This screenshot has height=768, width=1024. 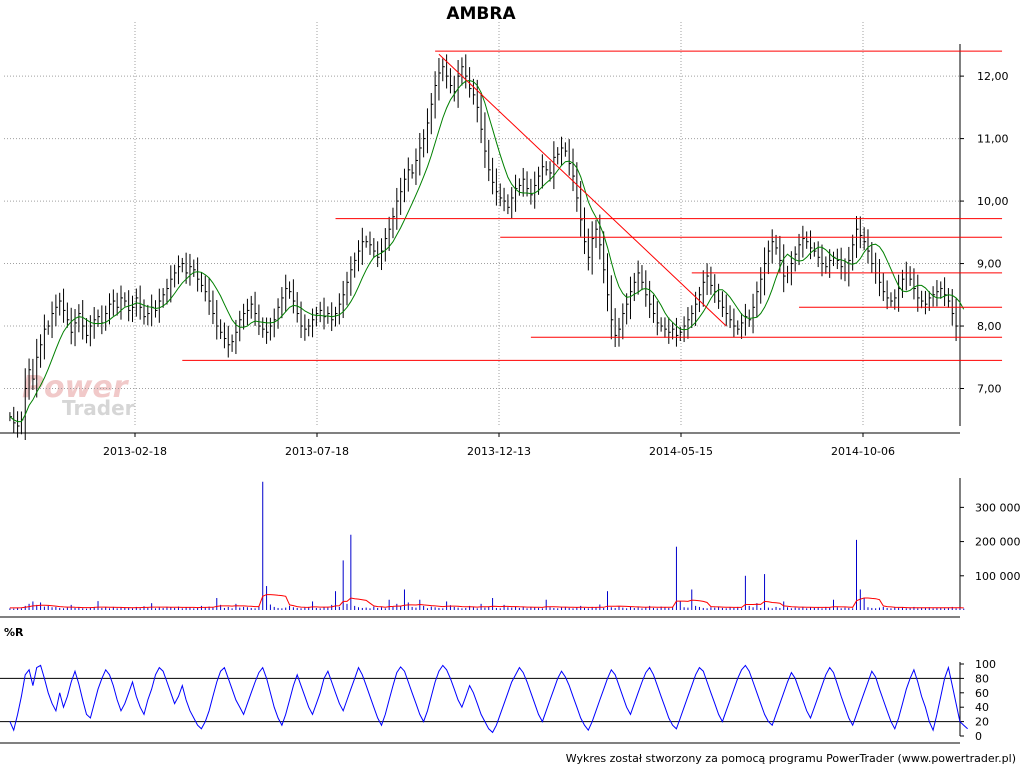 What do you see at coordinates (998, 507) in the screenshot?
I see `volume-y-tick-label: 300 000` at bounding box center [998, 507].